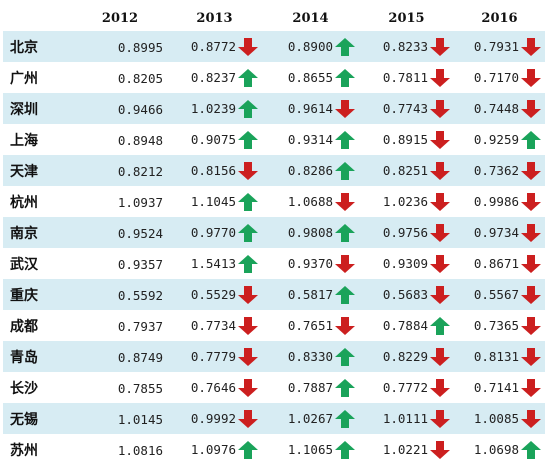  Describe the element at coordinates (214, 263) in the screenshot. I see `value-cell: 1.5413` at that location.